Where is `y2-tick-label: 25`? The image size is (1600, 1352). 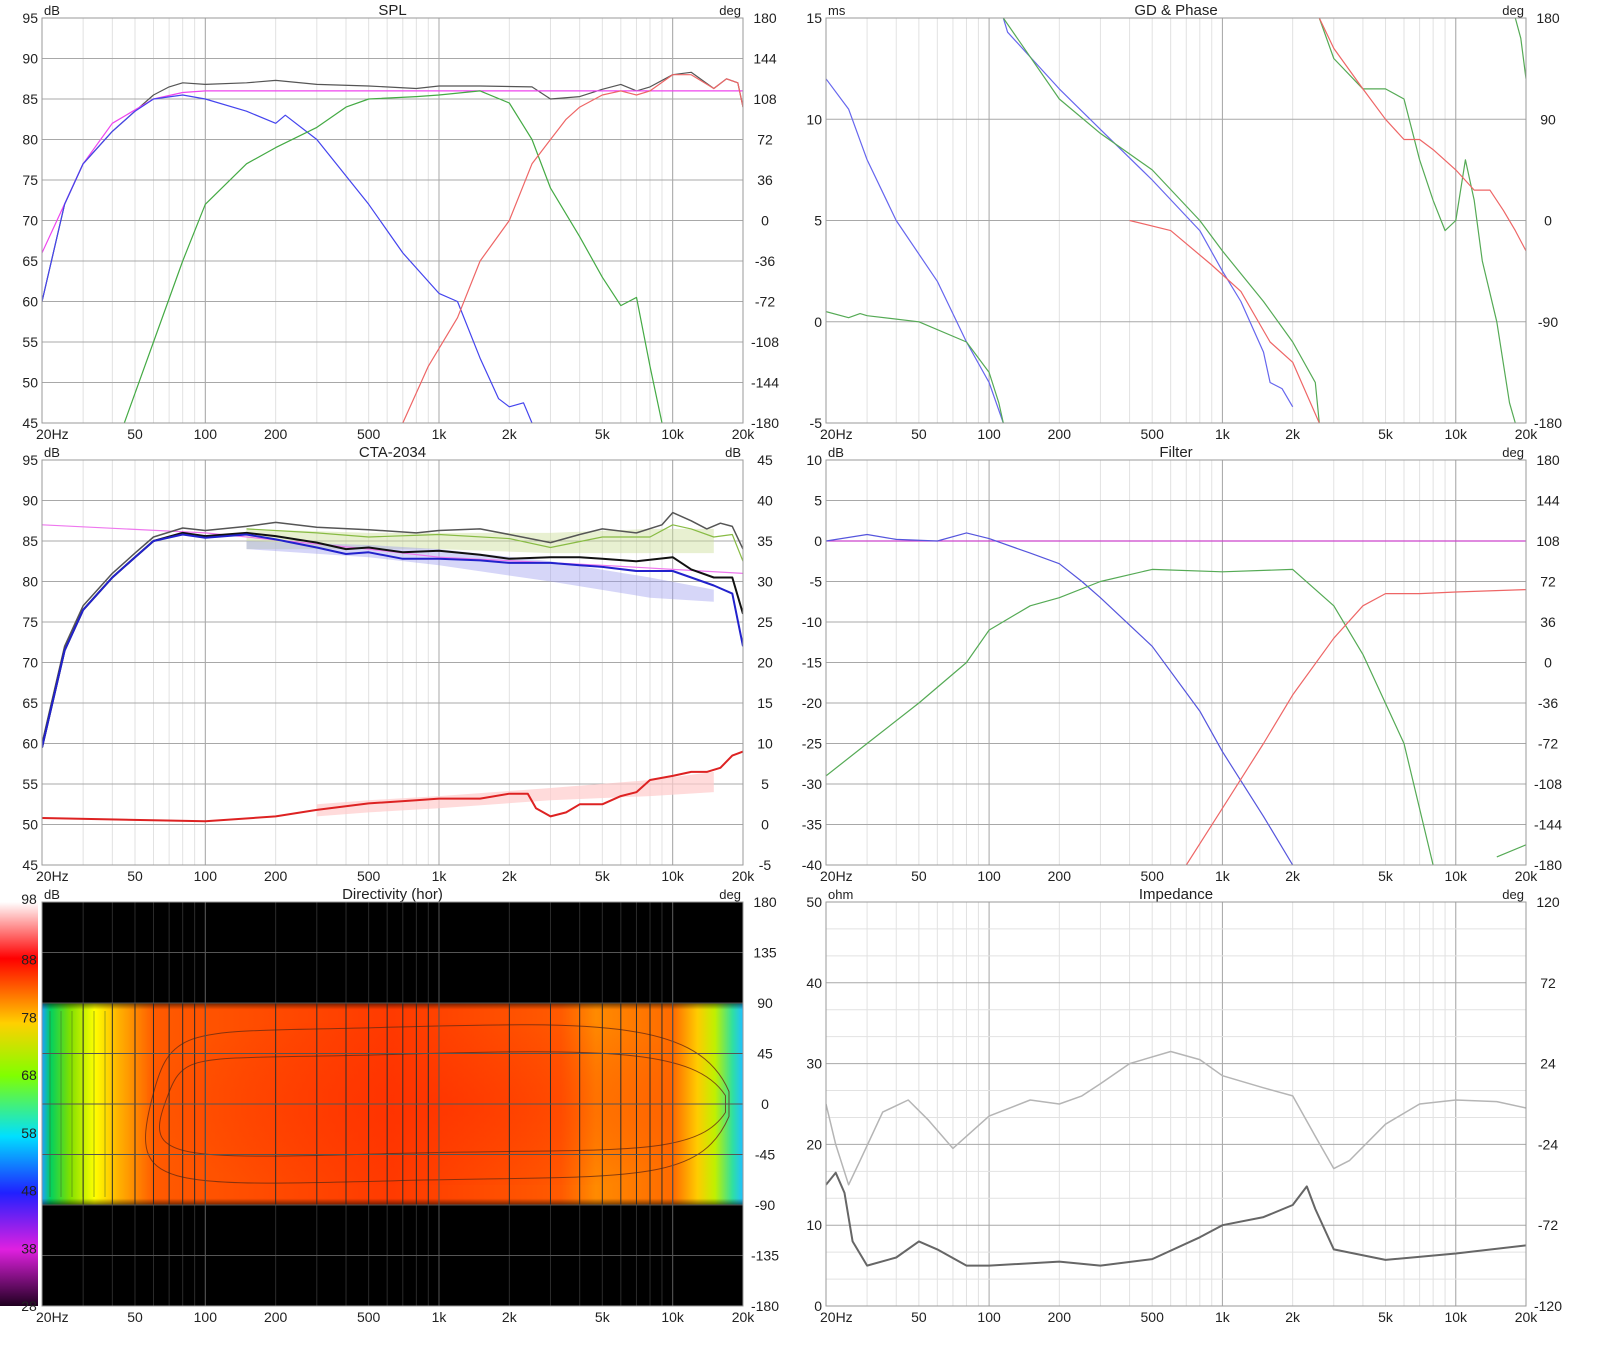
y2-tick-label: 25 is located at coordinates (765, 622).